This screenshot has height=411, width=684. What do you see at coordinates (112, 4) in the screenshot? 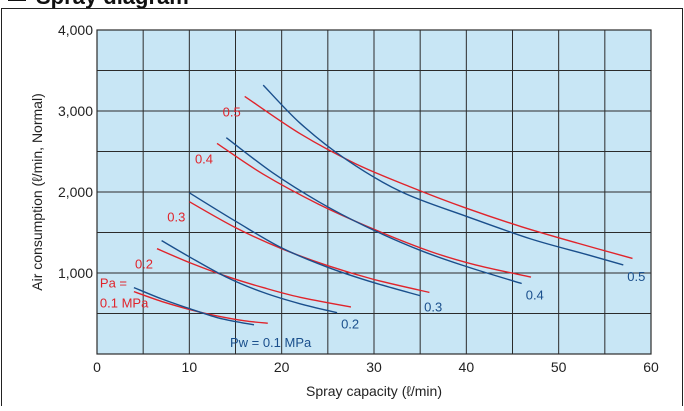
I see `header-title: Spray diagram` at bounding box center [112, 4].